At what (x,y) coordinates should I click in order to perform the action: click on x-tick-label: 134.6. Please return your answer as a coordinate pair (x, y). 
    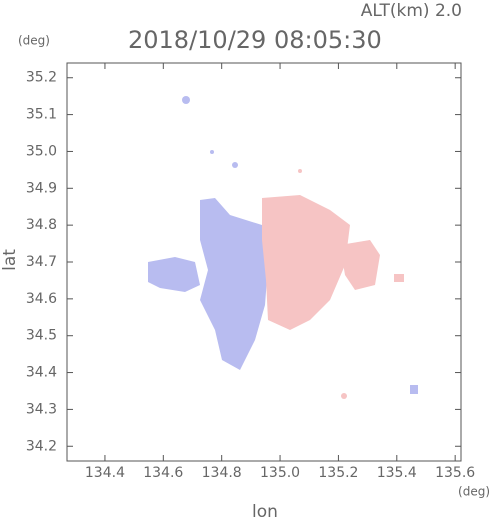
    Looking at the image, I should click on (163, 473).